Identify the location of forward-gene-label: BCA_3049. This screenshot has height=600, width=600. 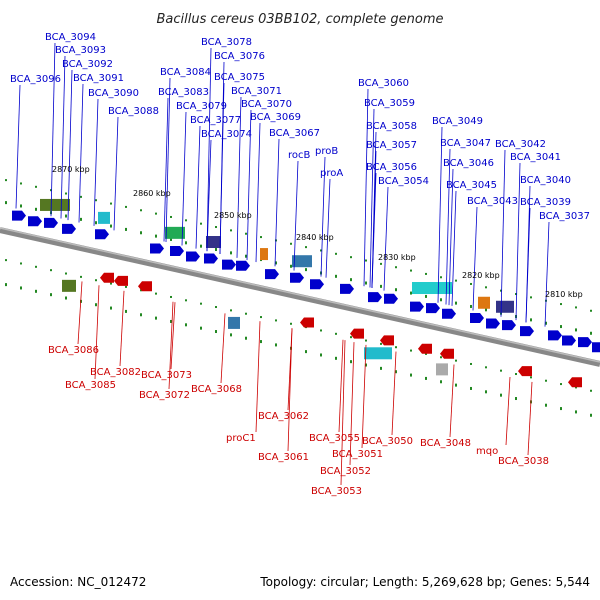
(457, 121).